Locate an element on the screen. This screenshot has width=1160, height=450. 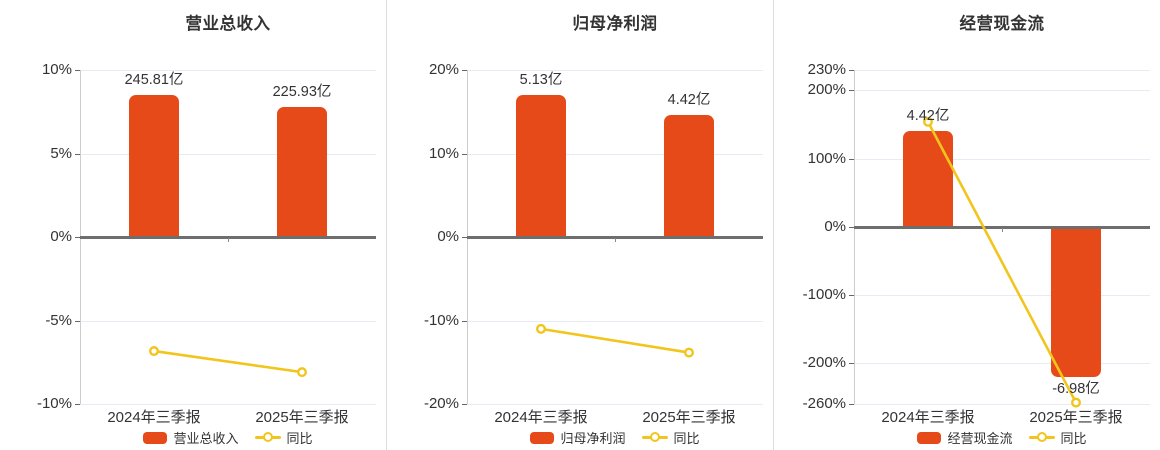
y-tick-label: -5% is located at coordinates (58, 320).